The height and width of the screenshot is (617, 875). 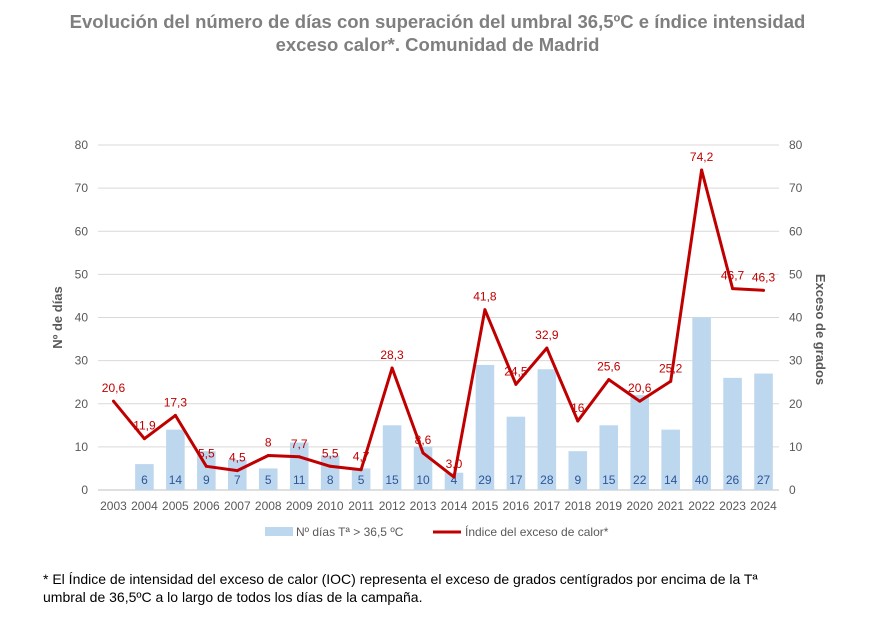 I want to click on x-tick-label: 2018, so click(x=577, y=506).